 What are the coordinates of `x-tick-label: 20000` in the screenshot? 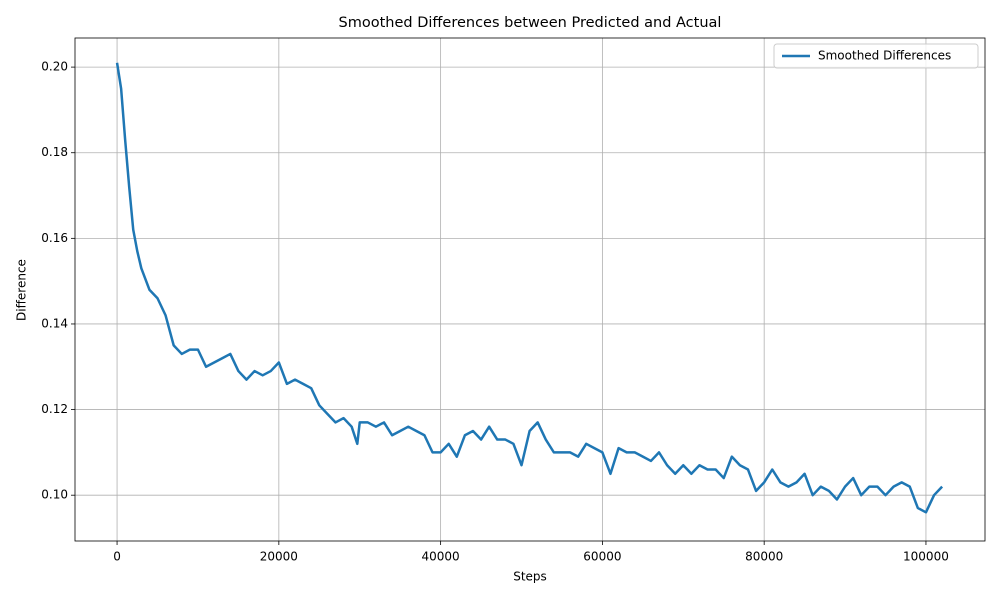 It's located at (279, 557).